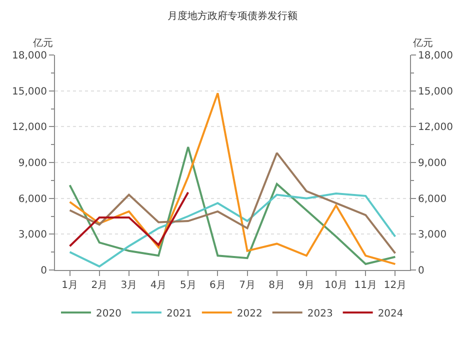 This screenshot has width=465, height=339. What do you see at coordinates (29, 56) in the screenshot?
I see `y-tick-label: 18,000` at bounding box center [29, 56].